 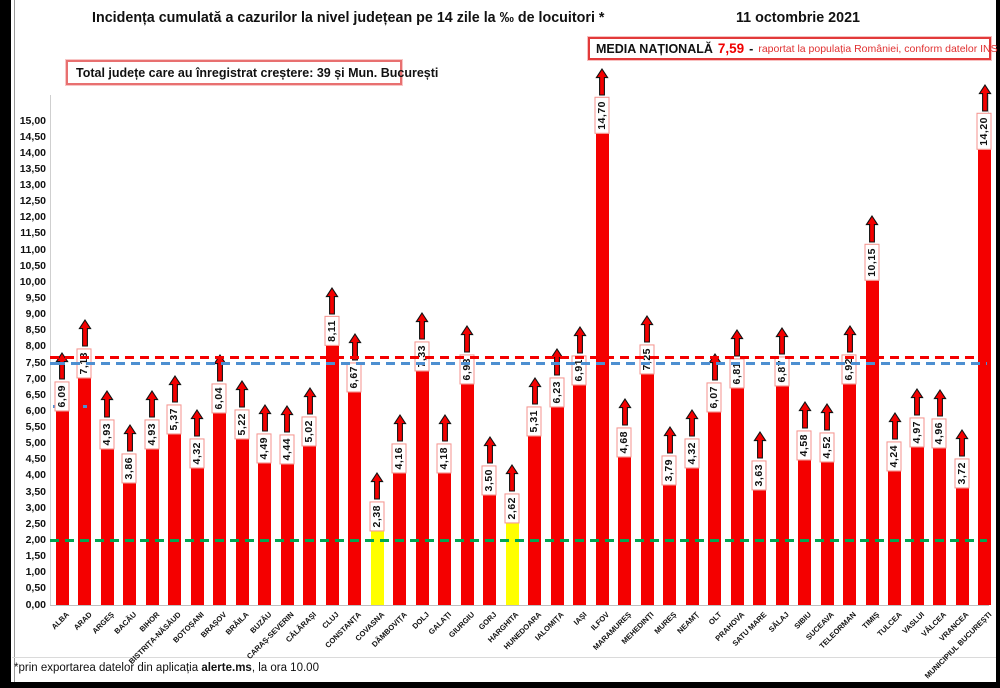 What do you see at coordinates (512, 508) in the screenshot?
I see `bar-value-label: 2,62` at bounding box center [512, 508].